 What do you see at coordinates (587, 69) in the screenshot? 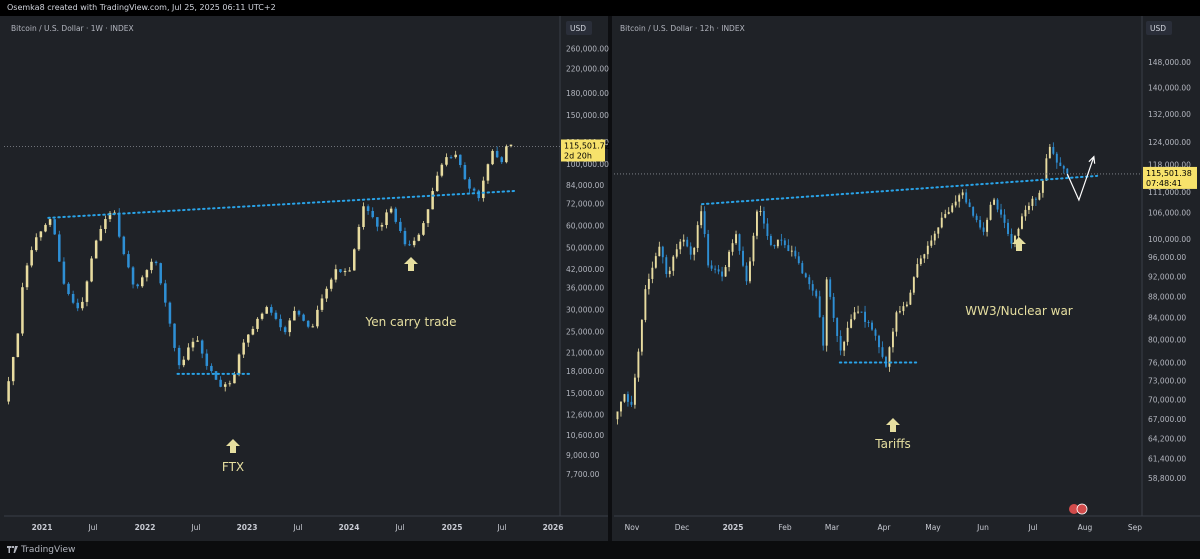
I see `y-tick-label: 220,000.00` at bounding box center [587, 69].